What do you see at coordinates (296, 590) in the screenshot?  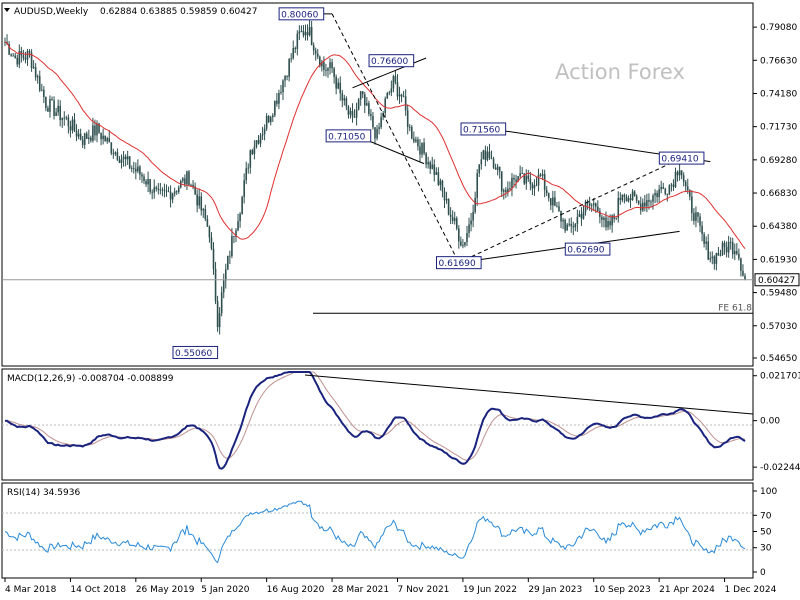 I see `x-tick-label: 16 Aug 2020` at bounding box center [296, 590].